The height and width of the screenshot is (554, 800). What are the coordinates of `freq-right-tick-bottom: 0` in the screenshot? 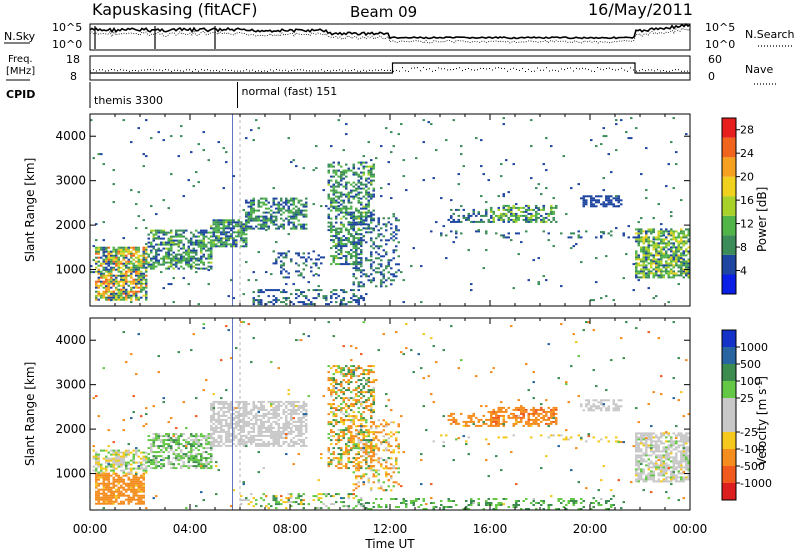 It's located at (711, 76).